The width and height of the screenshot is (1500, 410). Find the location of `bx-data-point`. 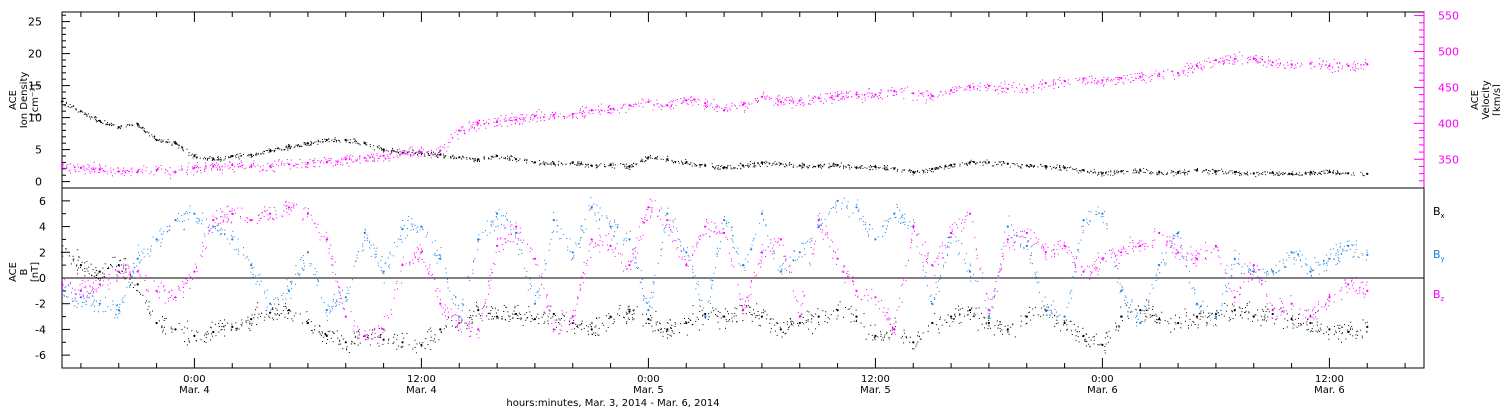

bx-data-point is located at coordinates (970, 310).